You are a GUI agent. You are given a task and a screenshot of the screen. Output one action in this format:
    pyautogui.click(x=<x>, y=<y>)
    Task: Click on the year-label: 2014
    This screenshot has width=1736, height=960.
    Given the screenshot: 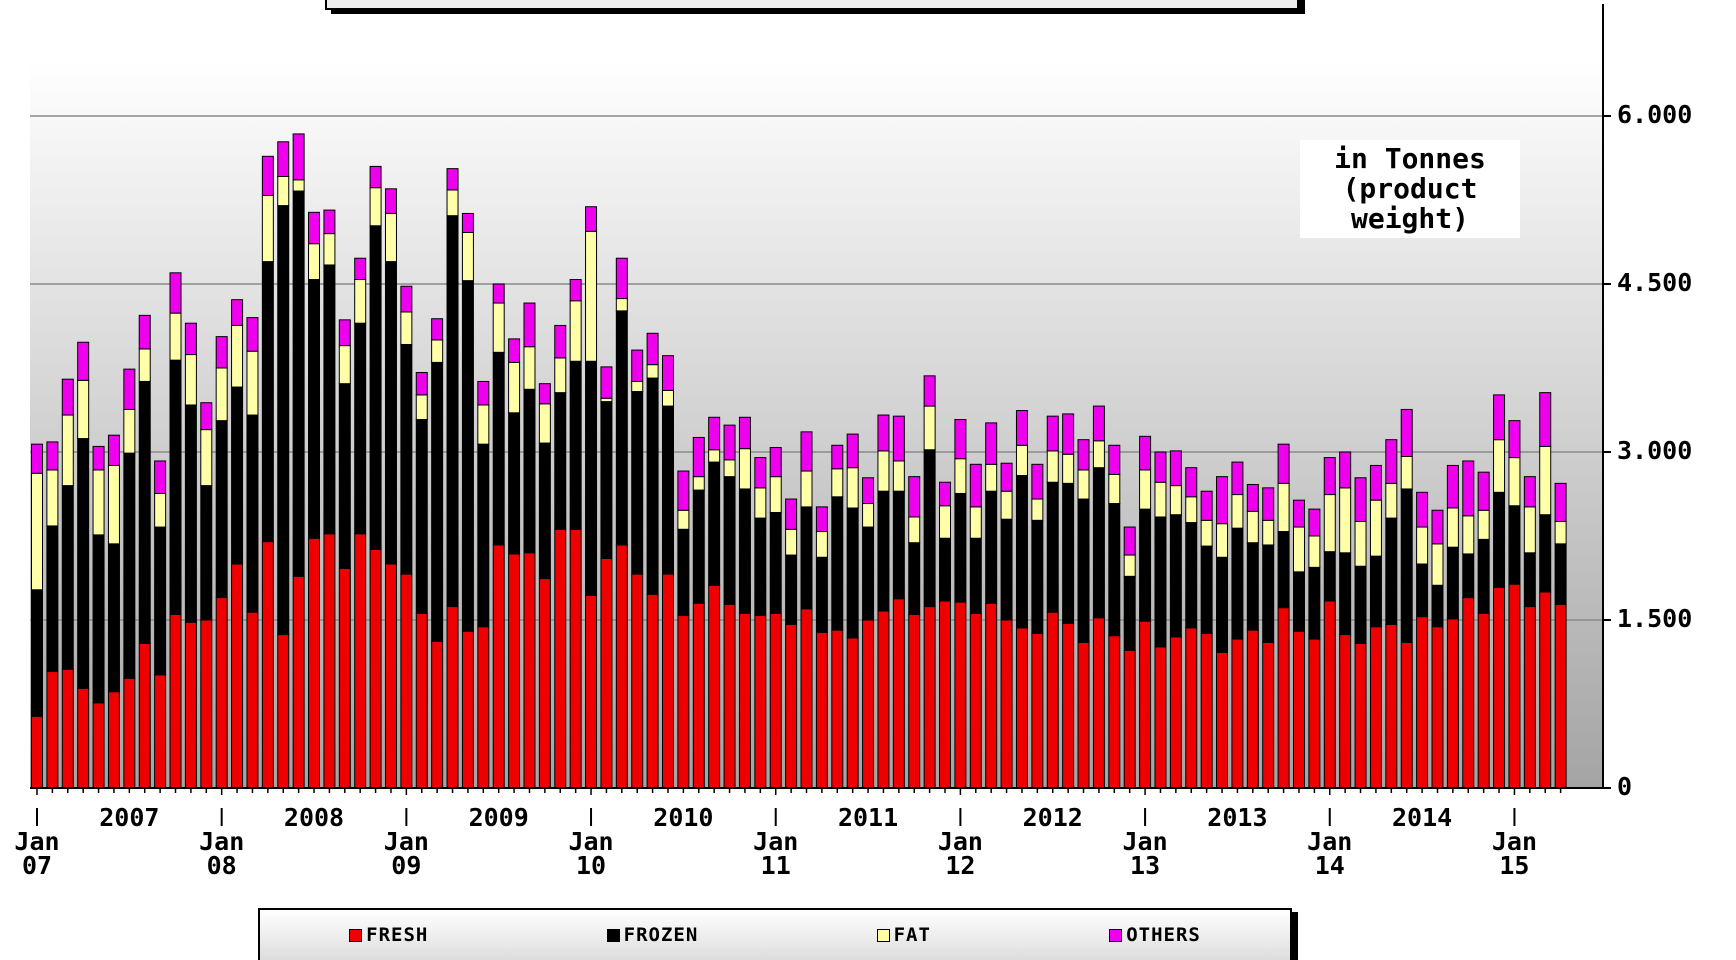 What is the action you would take?
    pyautogui.click(x=1422, y=817)
    